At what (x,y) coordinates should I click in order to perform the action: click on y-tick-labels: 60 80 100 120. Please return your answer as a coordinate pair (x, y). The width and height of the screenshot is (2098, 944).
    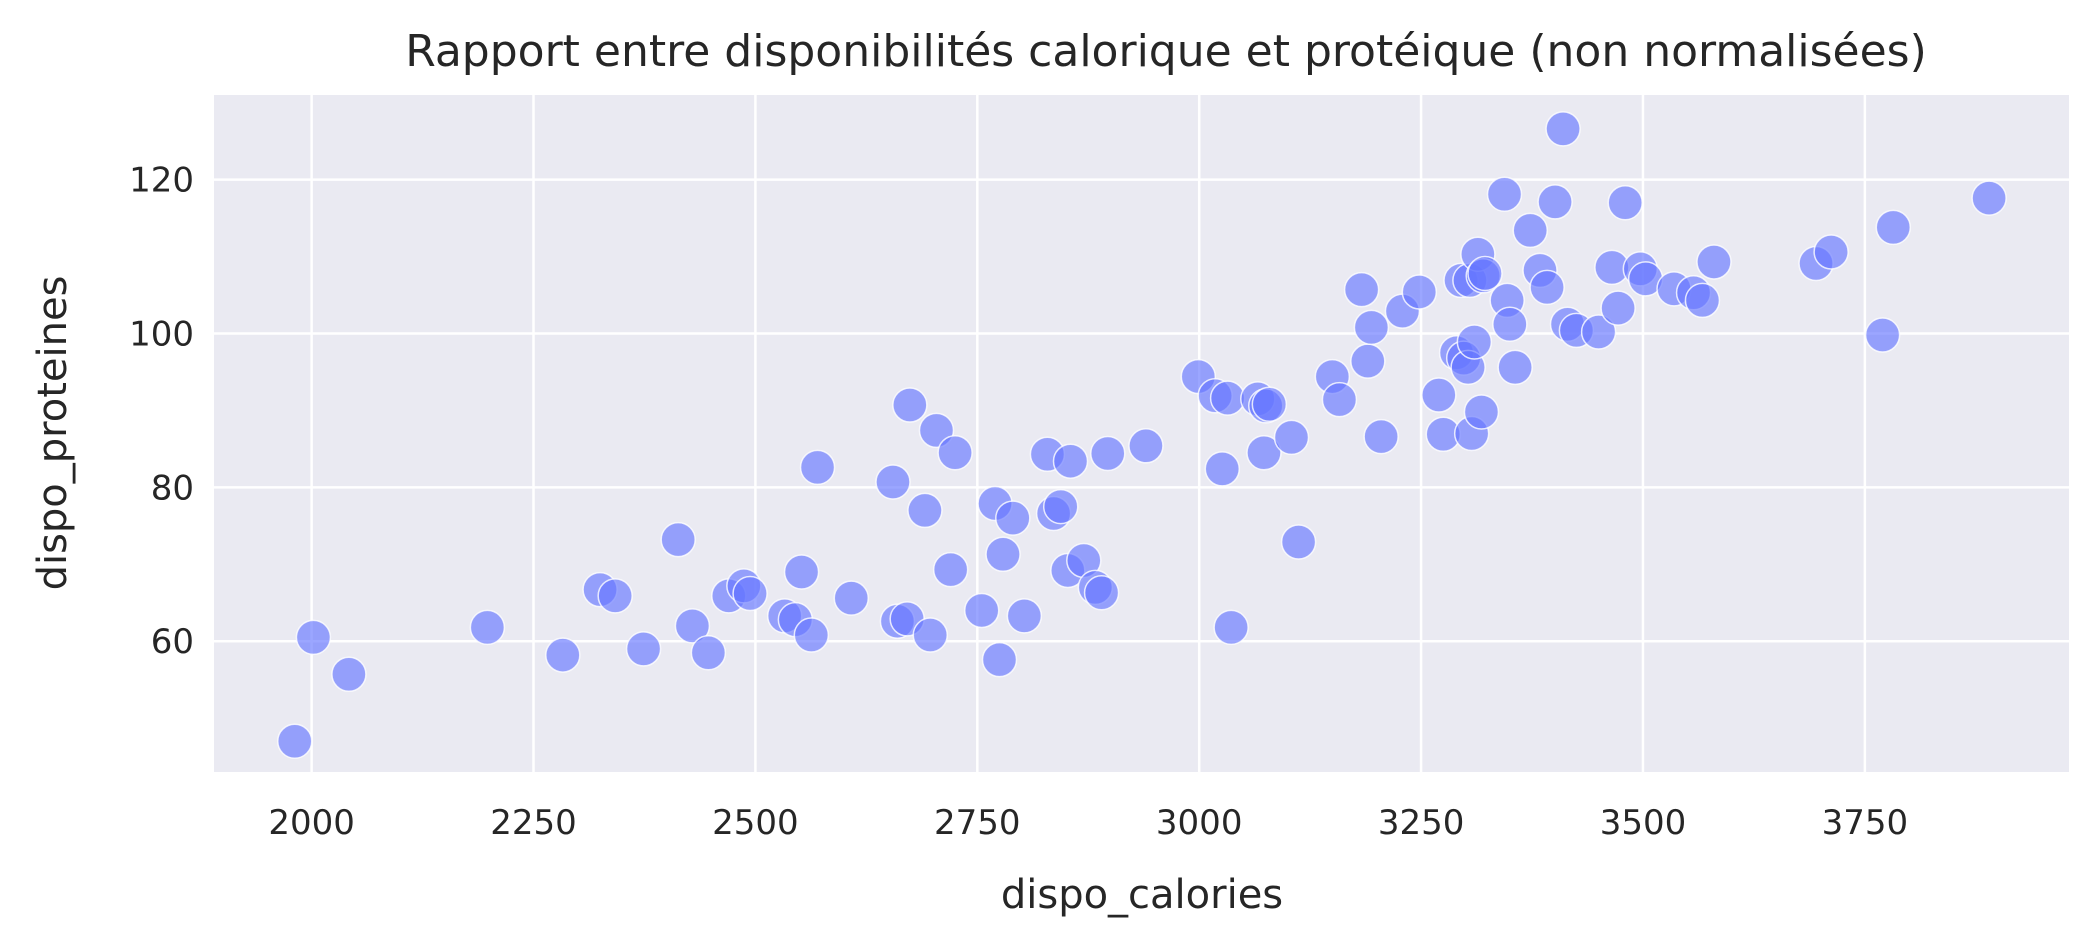
    Looking at the image, I should click on (161, 412).